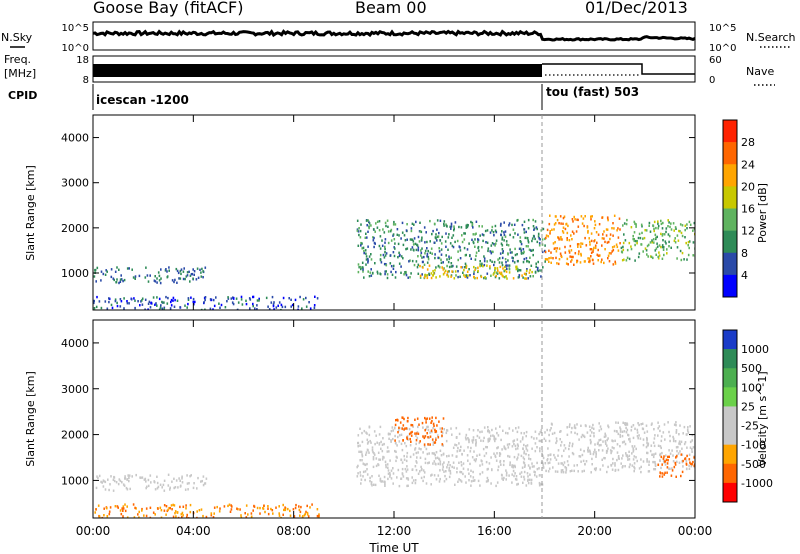  I want to click on power-cbar-swatch, so click(730, 197).